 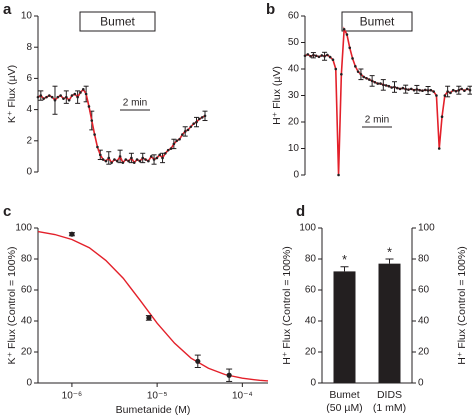 I want to click on y-tick-label: 2, so click(x=29, y=140).